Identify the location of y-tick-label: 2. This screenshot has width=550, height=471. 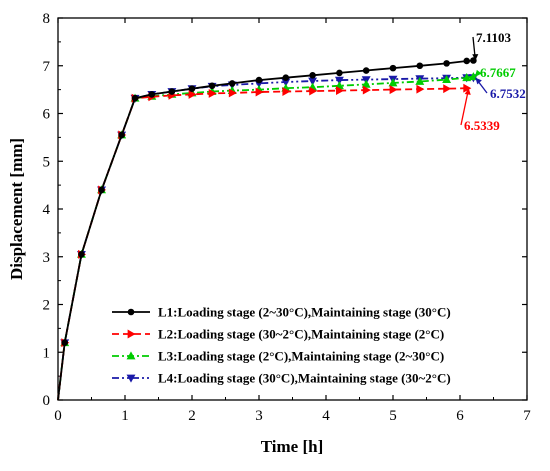
(47, 306).